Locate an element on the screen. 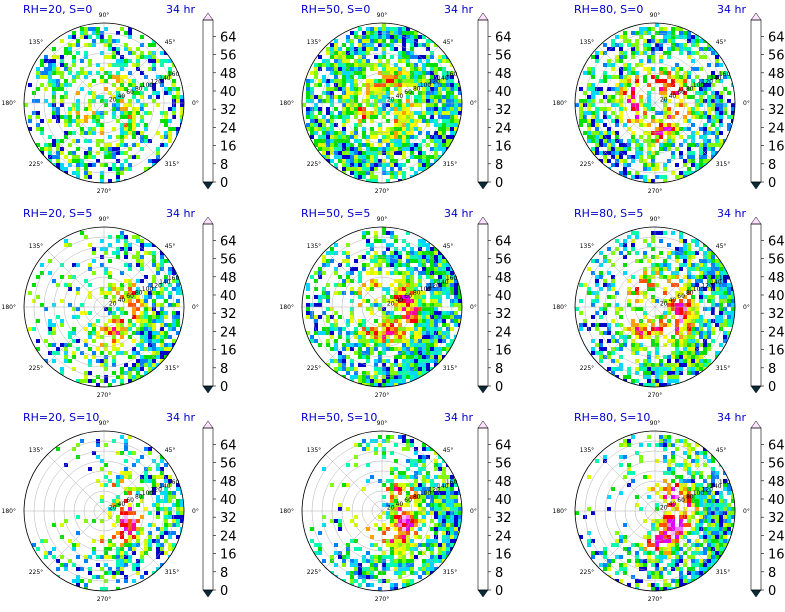 This screenshot has height=612, width=785. radial-label: 20 is located at coordinates (391, 99).